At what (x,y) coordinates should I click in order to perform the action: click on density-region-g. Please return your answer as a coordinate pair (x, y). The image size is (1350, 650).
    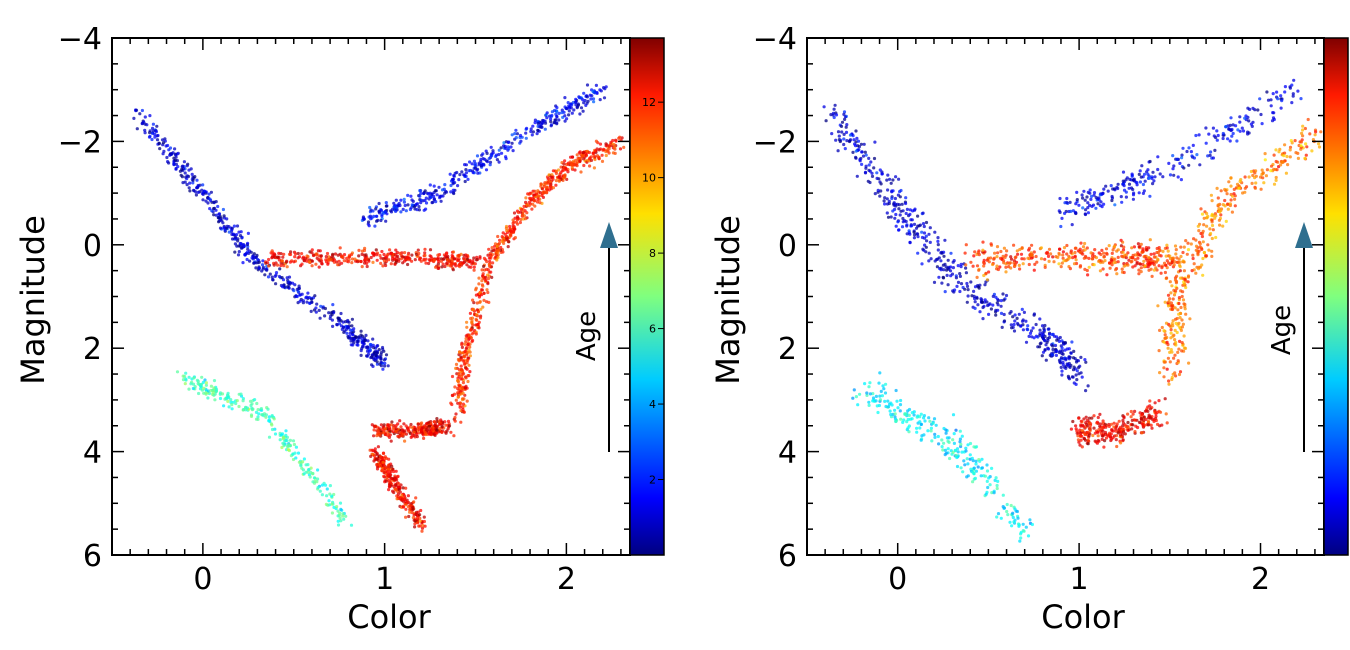
    Looking at the image, I should click on (484, 155).